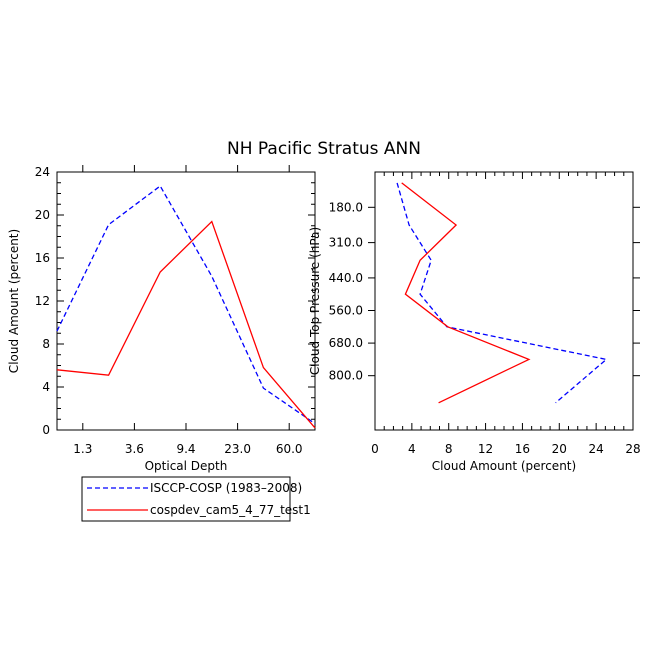 Image resolution: width=648 pixels, height=648 pixels. What do you see at coordinates (504, 466) in the screenshot?
I see `right-xlabel: Cloud Amount (percent)` at bounding box center [504, 466].